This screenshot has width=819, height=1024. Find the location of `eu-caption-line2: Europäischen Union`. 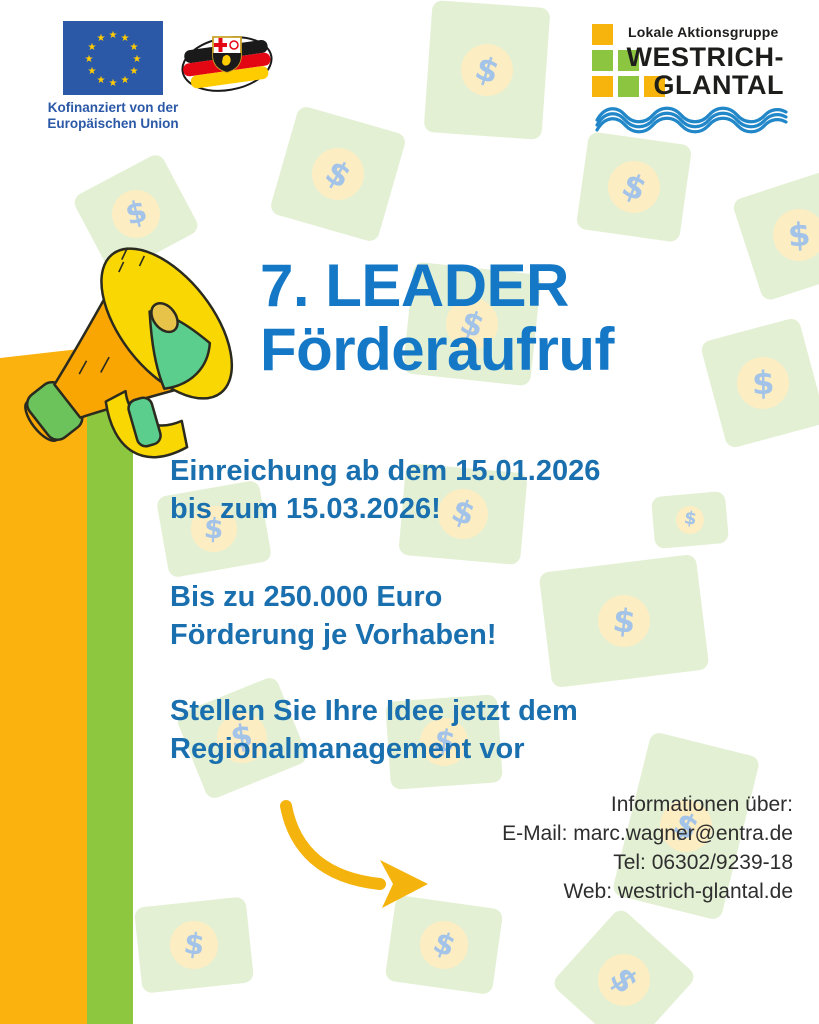

eu-caption-line2: Europäischen Union is located at coordinates (113, 123).